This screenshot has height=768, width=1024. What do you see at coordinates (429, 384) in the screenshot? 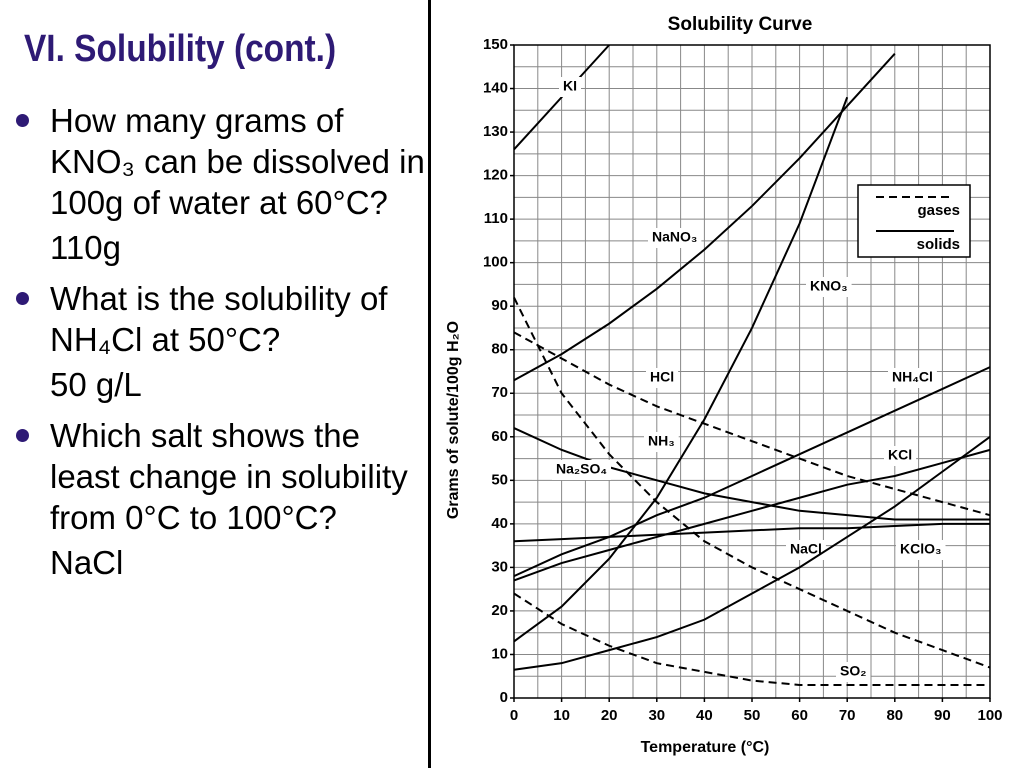
I see `divider` at bounding box center [429, 384].